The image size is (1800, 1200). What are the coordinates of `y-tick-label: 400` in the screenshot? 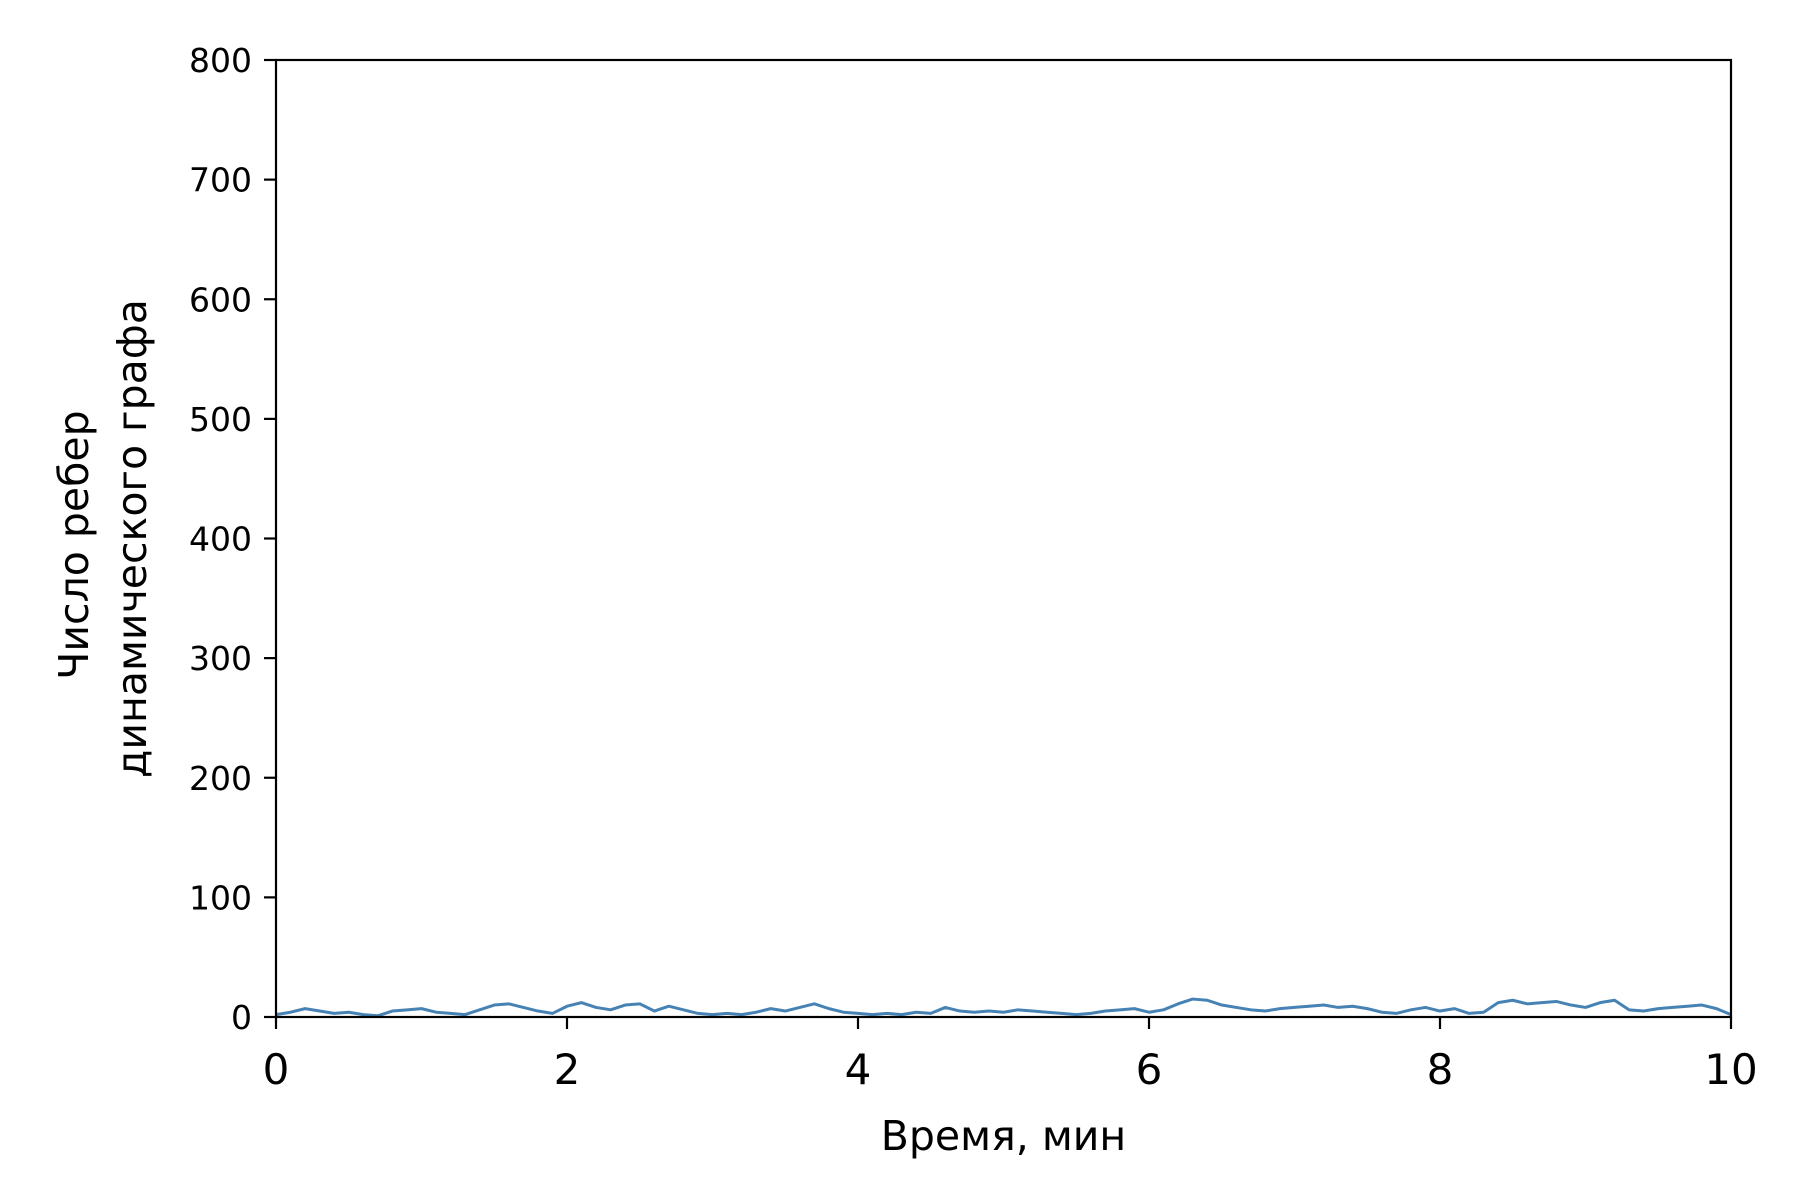 It's located at (220, 539).